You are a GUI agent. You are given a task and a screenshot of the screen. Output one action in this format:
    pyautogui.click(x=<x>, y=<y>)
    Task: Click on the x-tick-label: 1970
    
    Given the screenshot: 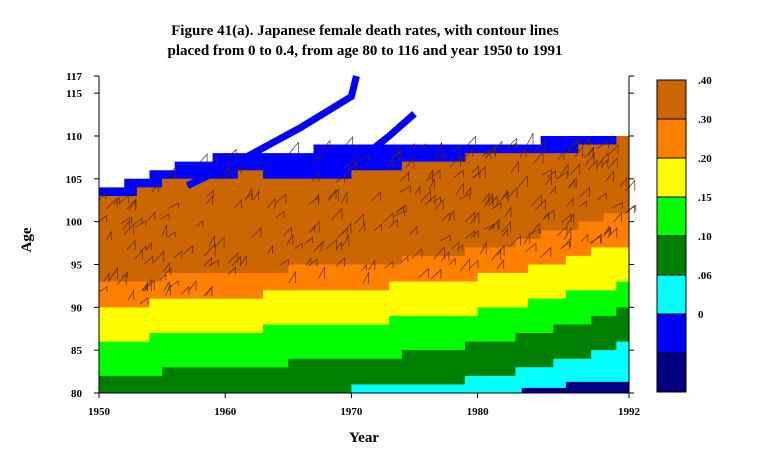 What is the action you would take?
    pyautogui.click(x=351, y=412)
    